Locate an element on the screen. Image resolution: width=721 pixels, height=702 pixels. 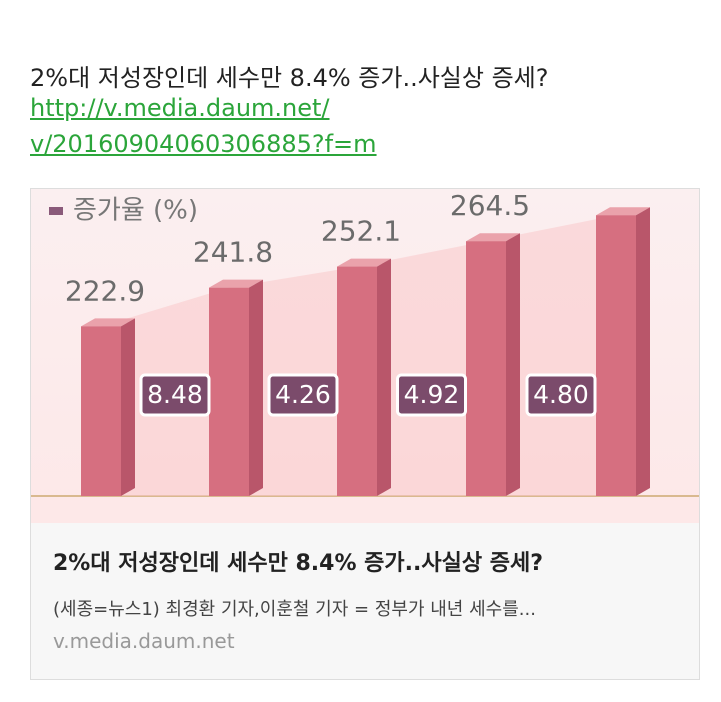
growth-label: 8.48 is located at coordinates (175, 394).